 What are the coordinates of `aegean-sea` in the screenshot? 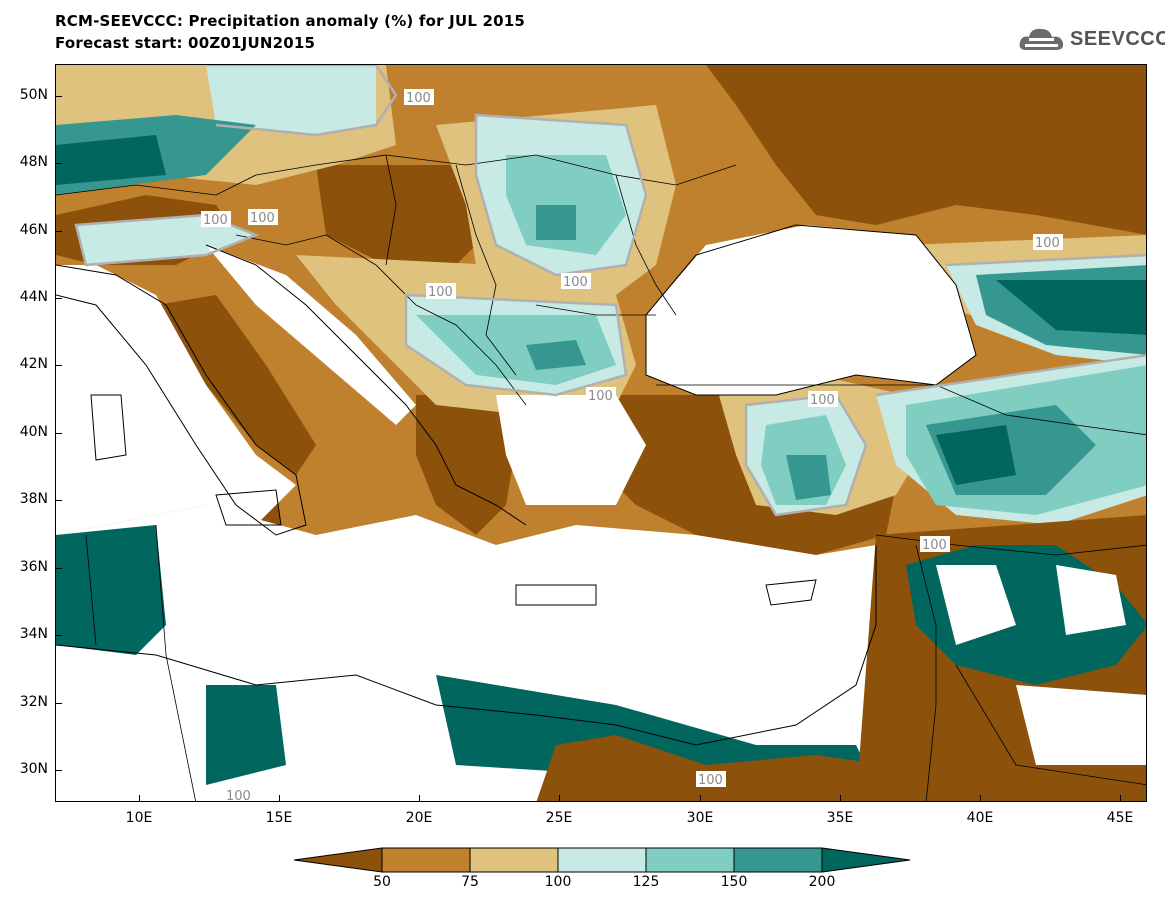 It's located at (571, 450).